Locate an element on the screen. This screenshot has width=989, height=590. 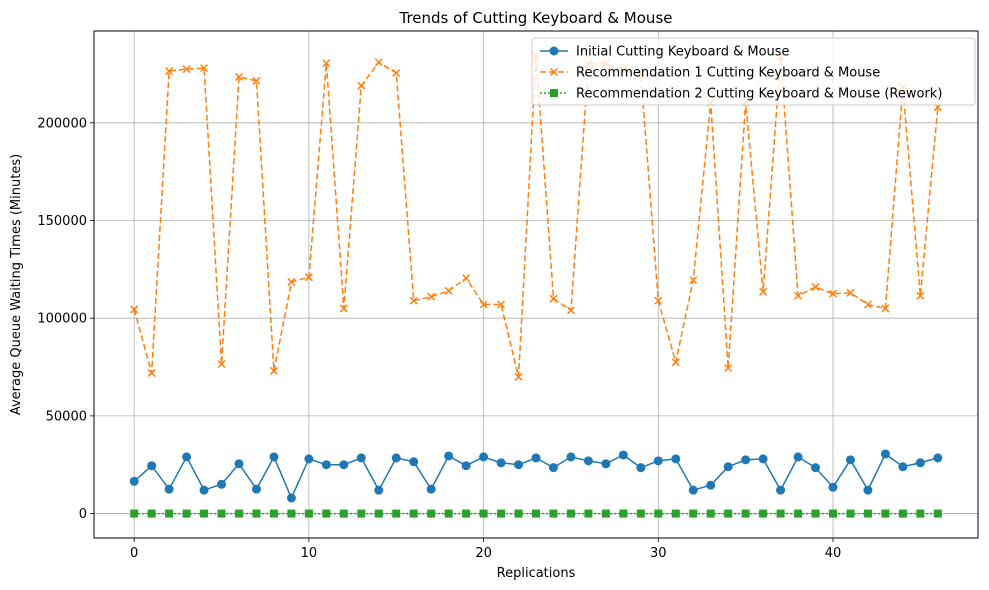
y-tick-label: 100000 is located at coordinates (62, 319).